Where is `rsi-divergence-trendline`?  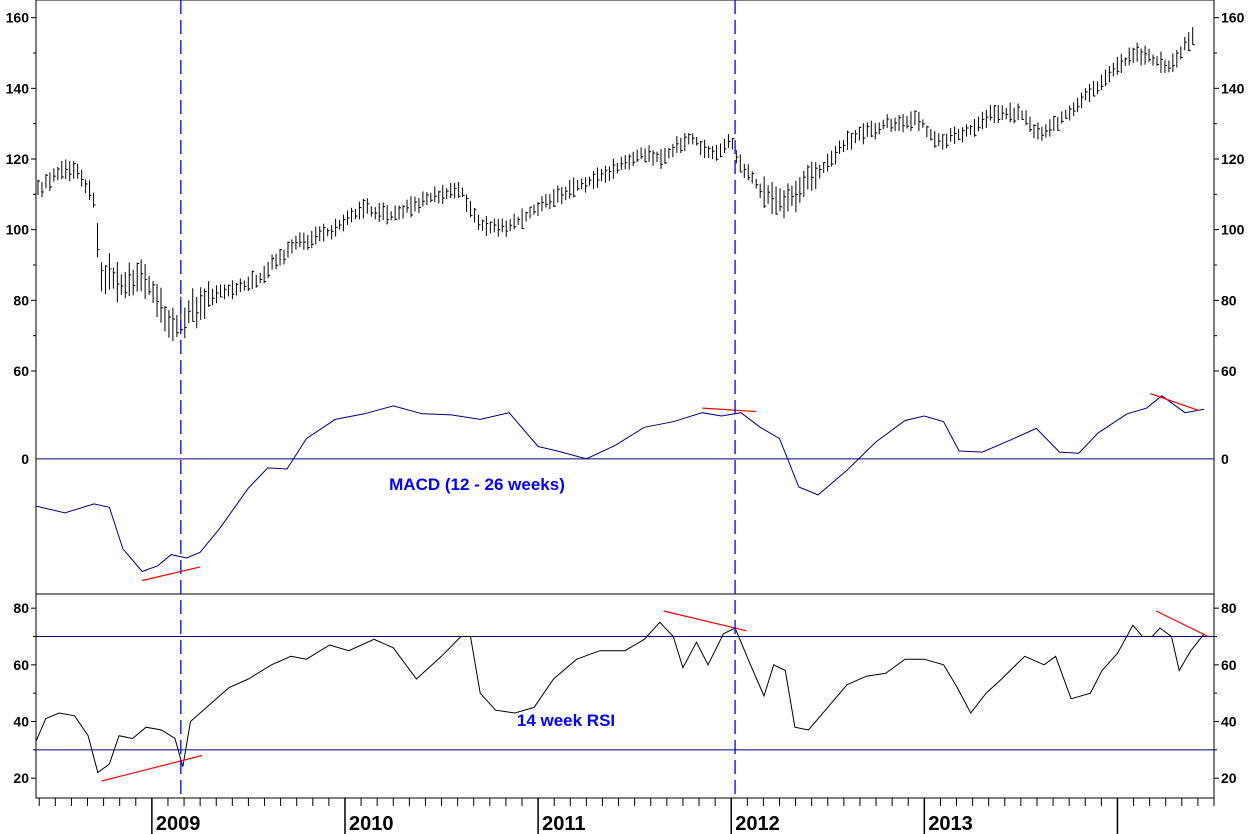
rsi-divergence-trendline is located at coordinates (705, 621).